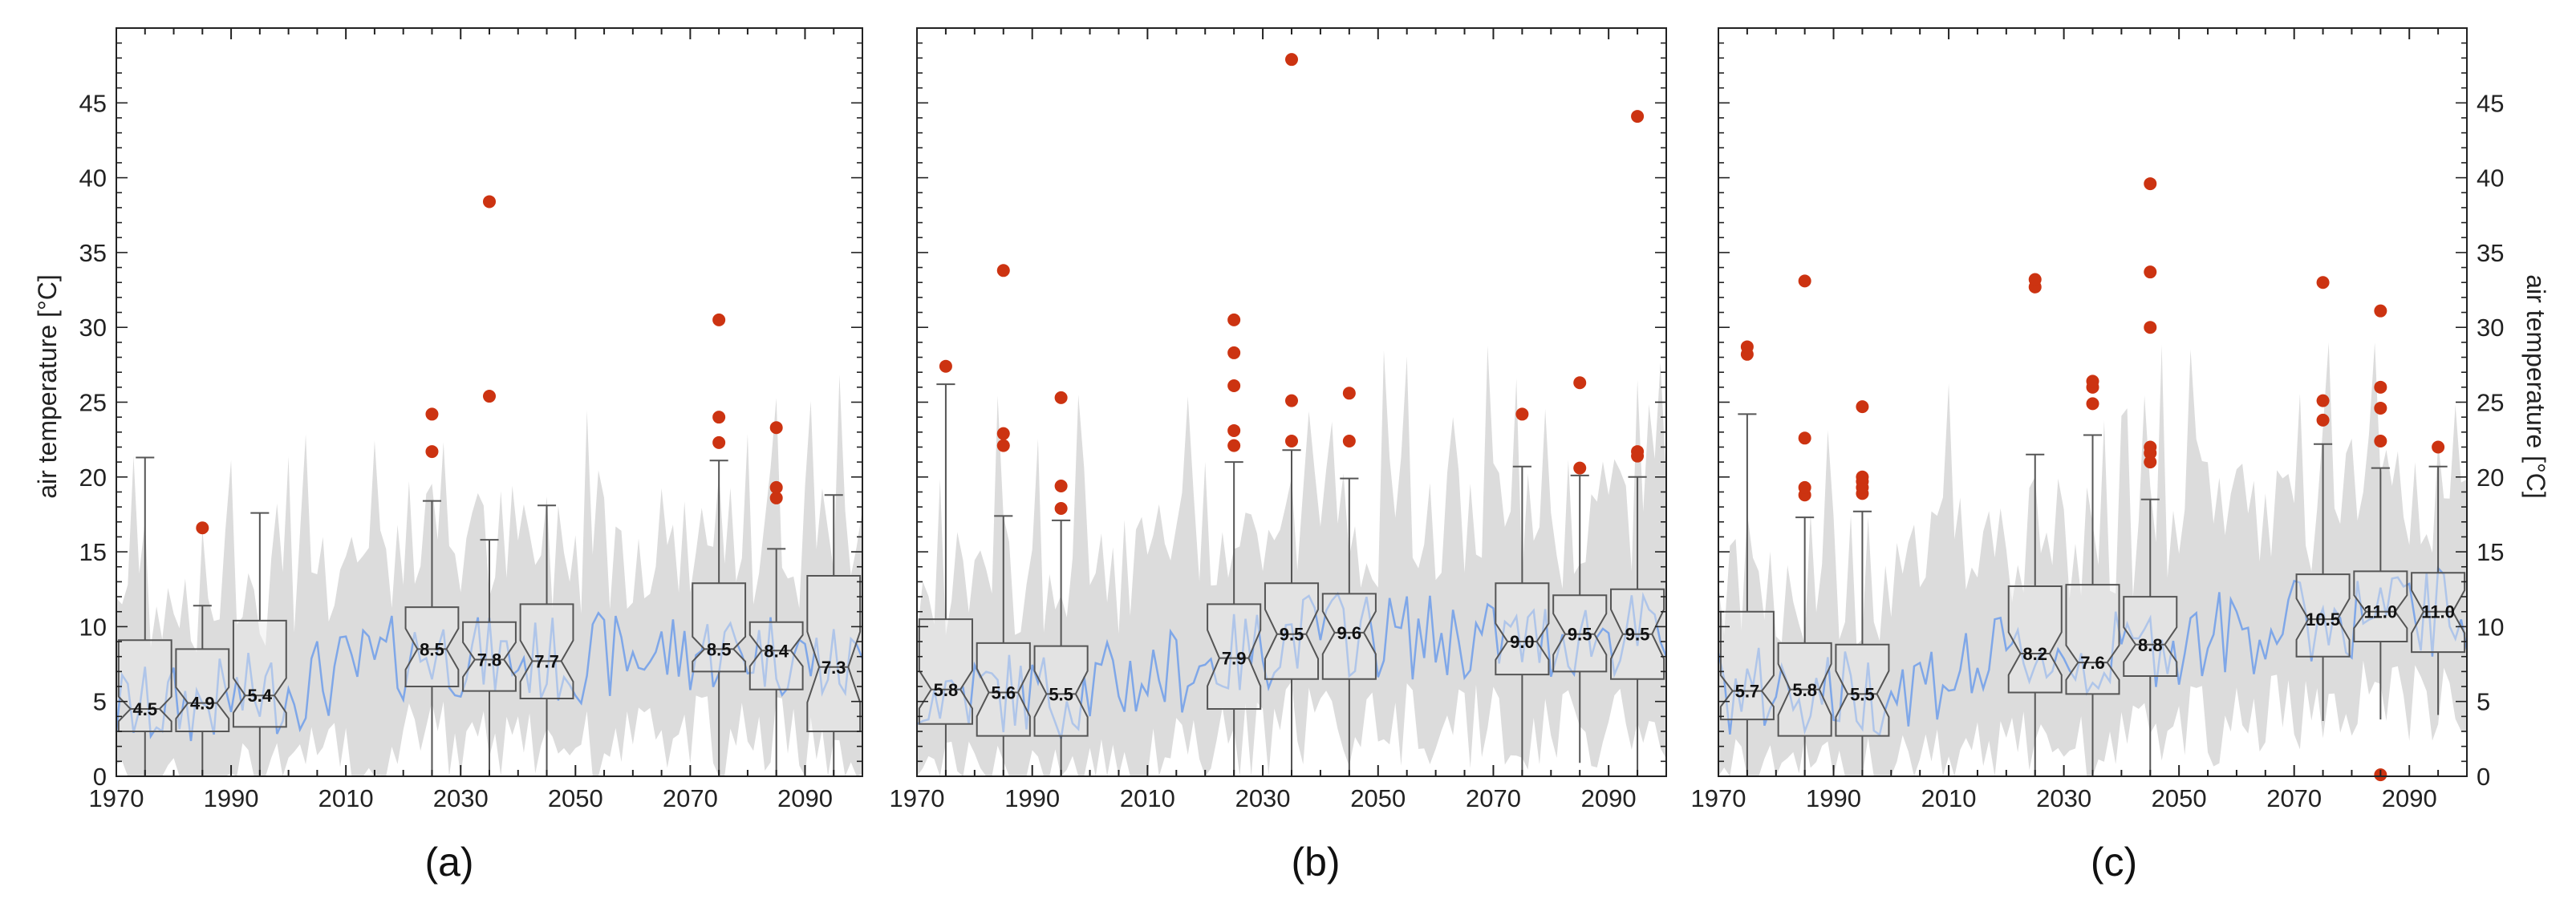 This screenshot has height=903, width=2576. What do you see at coordinates (202, 704) in the screenshot?
I see `box-median-label: 4.9` at bounding box center [202, 704].